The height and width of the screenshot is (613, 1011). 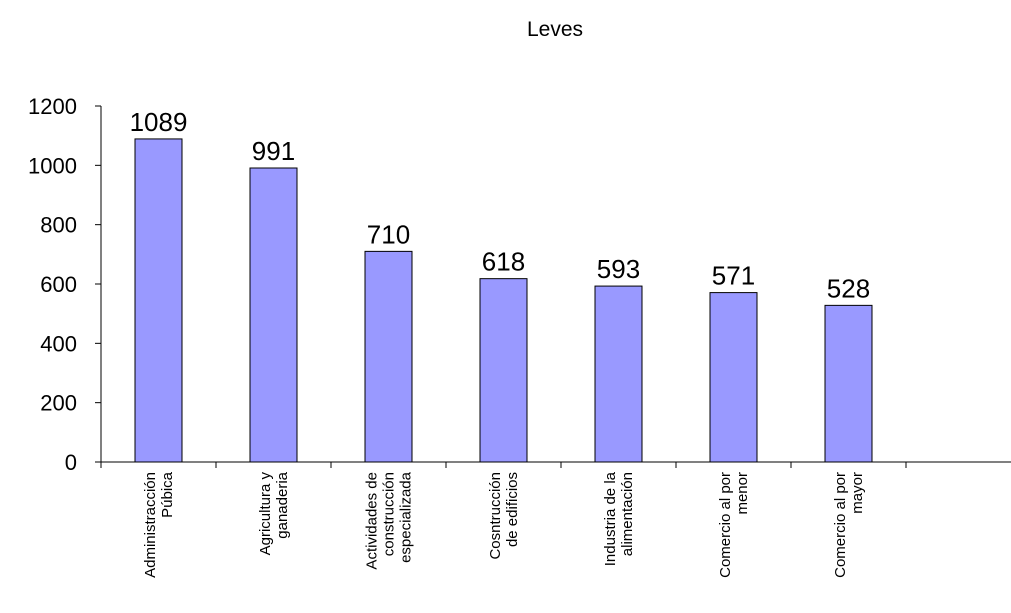 What do you see at coordinates (555, 29) in the screenshot?
I see `chart-title: Leves` at bounding box center [555, 29].